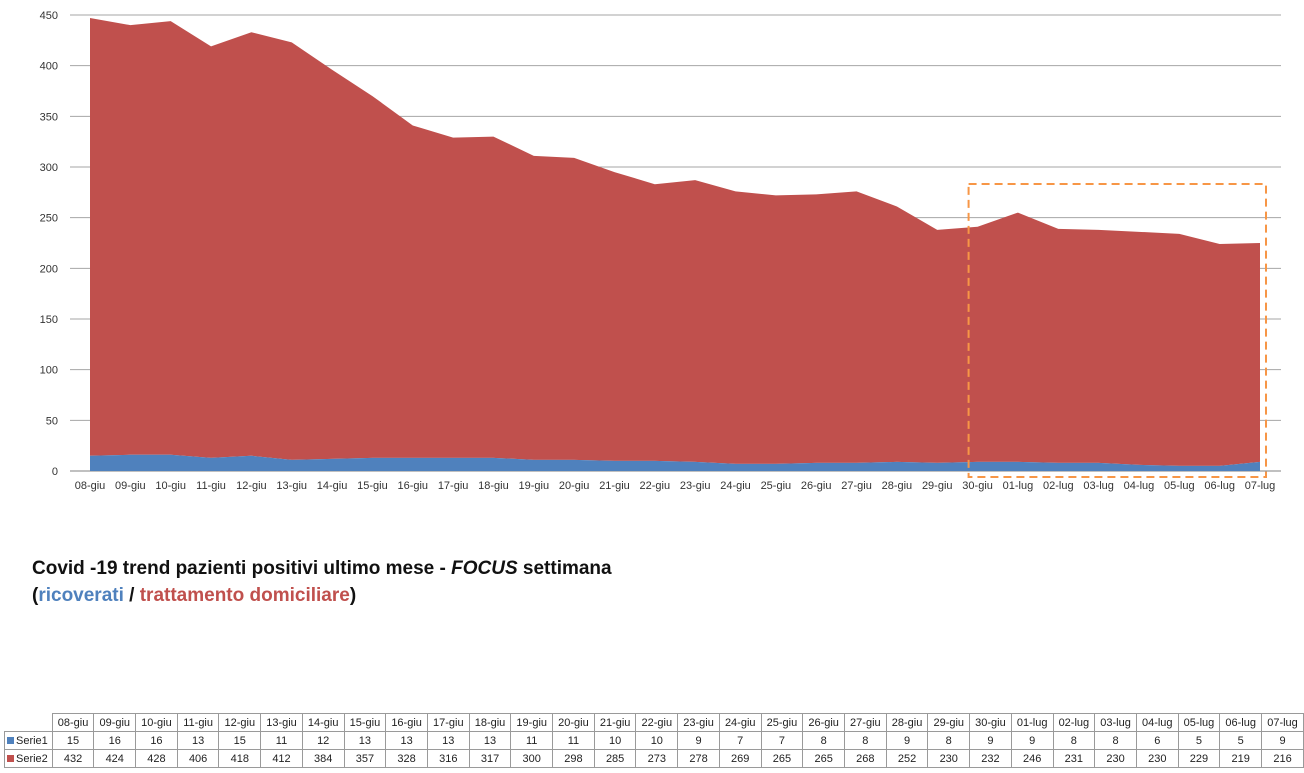 The image size is (1304, 773). What do you see at coordinates (49, 371) in the screenshot?
I see `y-tick-label: 100` at bounding box center [49, 371].